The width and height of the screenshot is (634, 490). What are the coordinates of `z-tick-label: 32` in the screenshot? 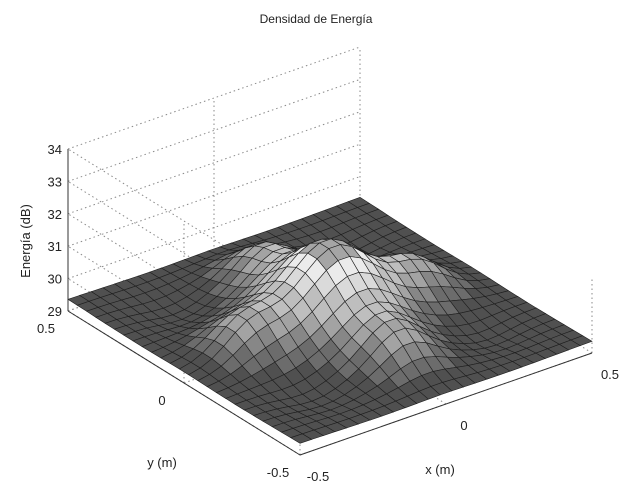 It's located at (55, 214).